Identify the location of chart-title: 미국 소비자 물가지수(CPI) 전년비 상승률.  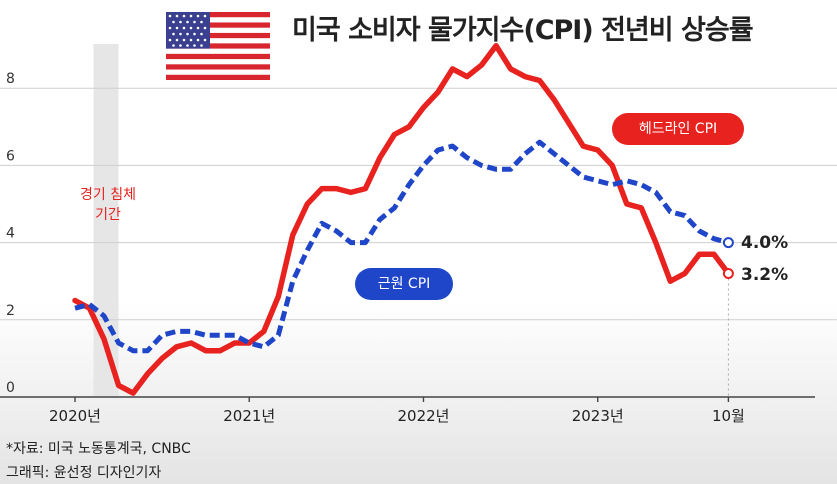
(523, 30).